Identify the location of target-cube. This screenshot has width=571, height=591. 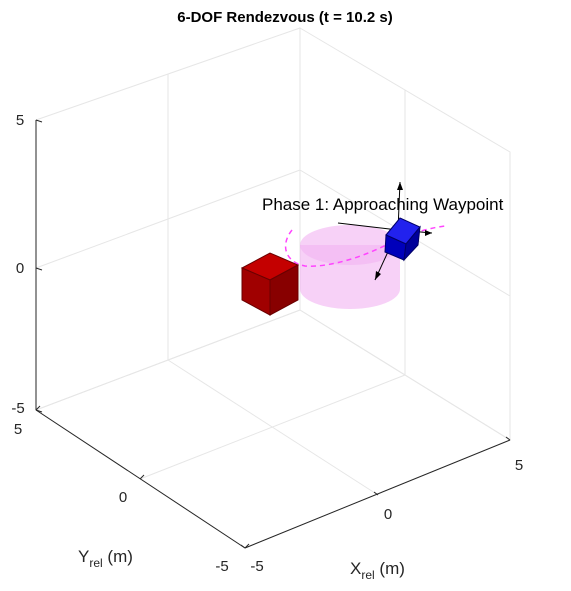
(270, 284).